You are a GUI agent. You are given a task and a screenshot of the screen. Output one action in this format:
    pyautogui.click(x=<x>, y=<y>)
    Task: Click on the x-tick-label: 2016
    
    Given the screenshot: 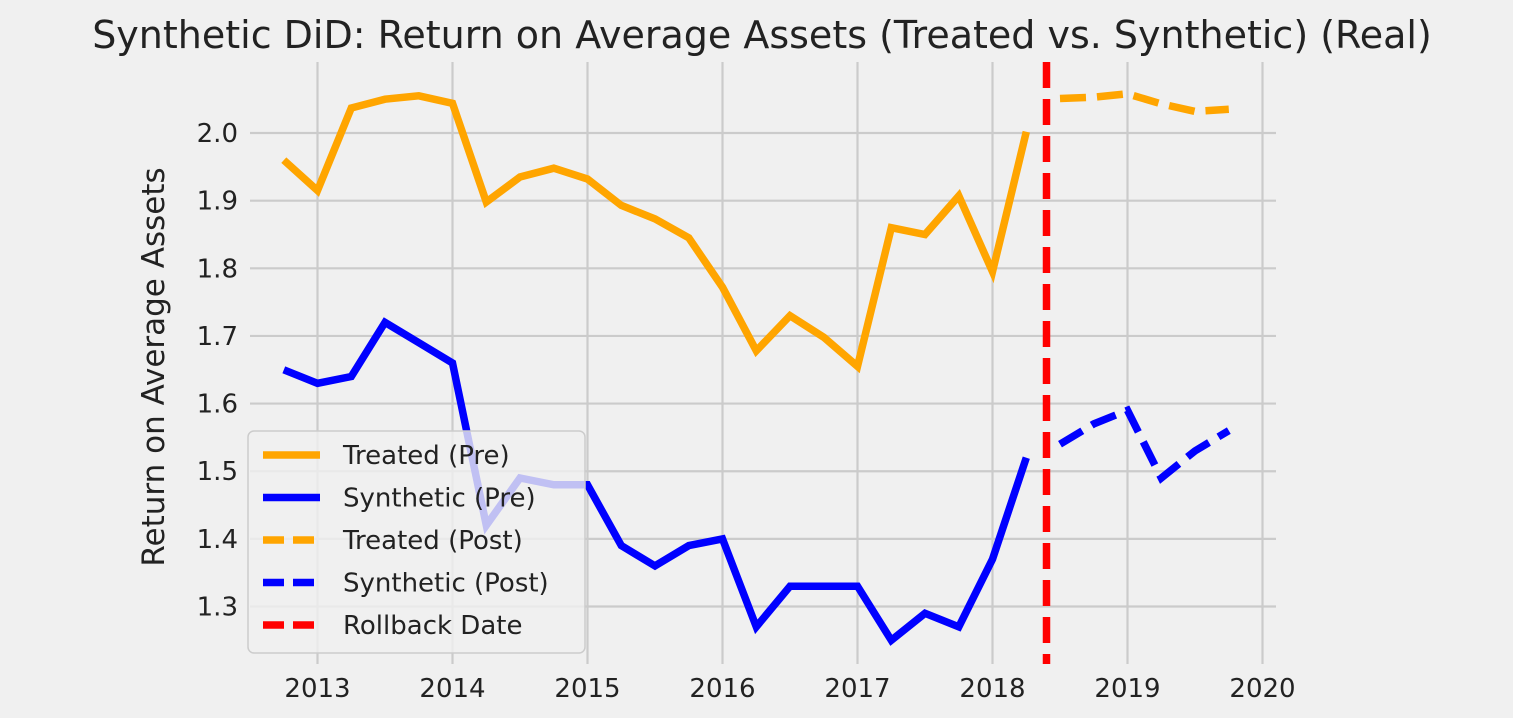 What is the action you would take?
    pyautogui.click(x=722, y=689)
    